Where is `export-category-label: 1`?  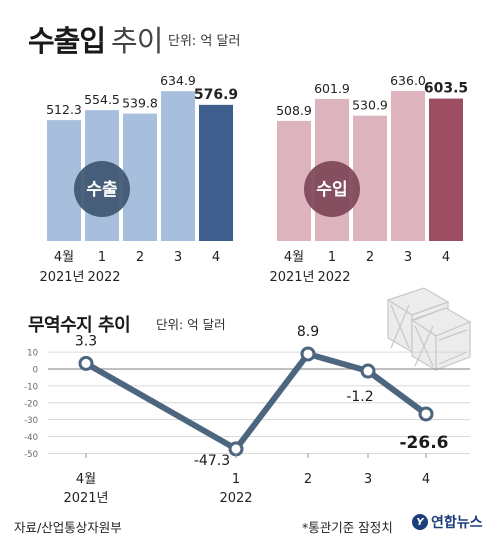 export-category-label: 1 is located at coordinates (102, 257).